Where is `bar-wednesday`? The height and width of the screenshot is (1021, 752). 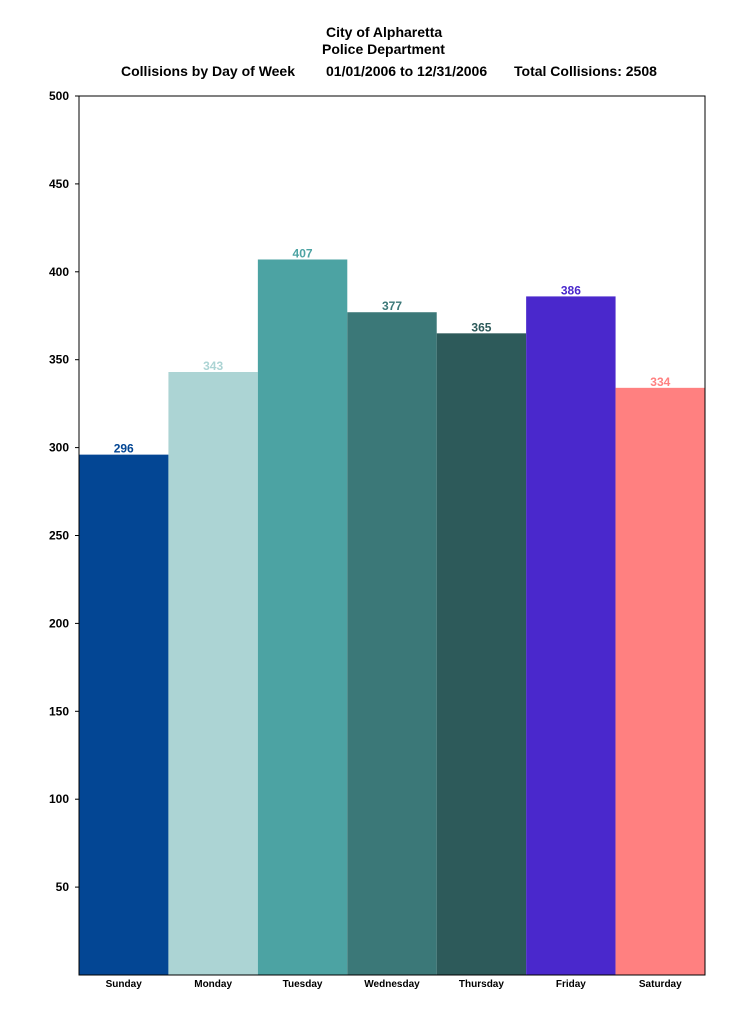
bar-wednesday is located at coordinates (392, 644).